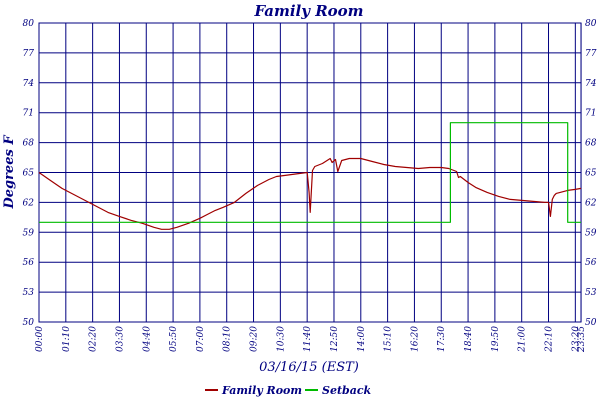 The image size is (600, 400). Describe the element at coordinates (582, 339) in the screenshot. I see `x-tick-label: 23:35` at that location.